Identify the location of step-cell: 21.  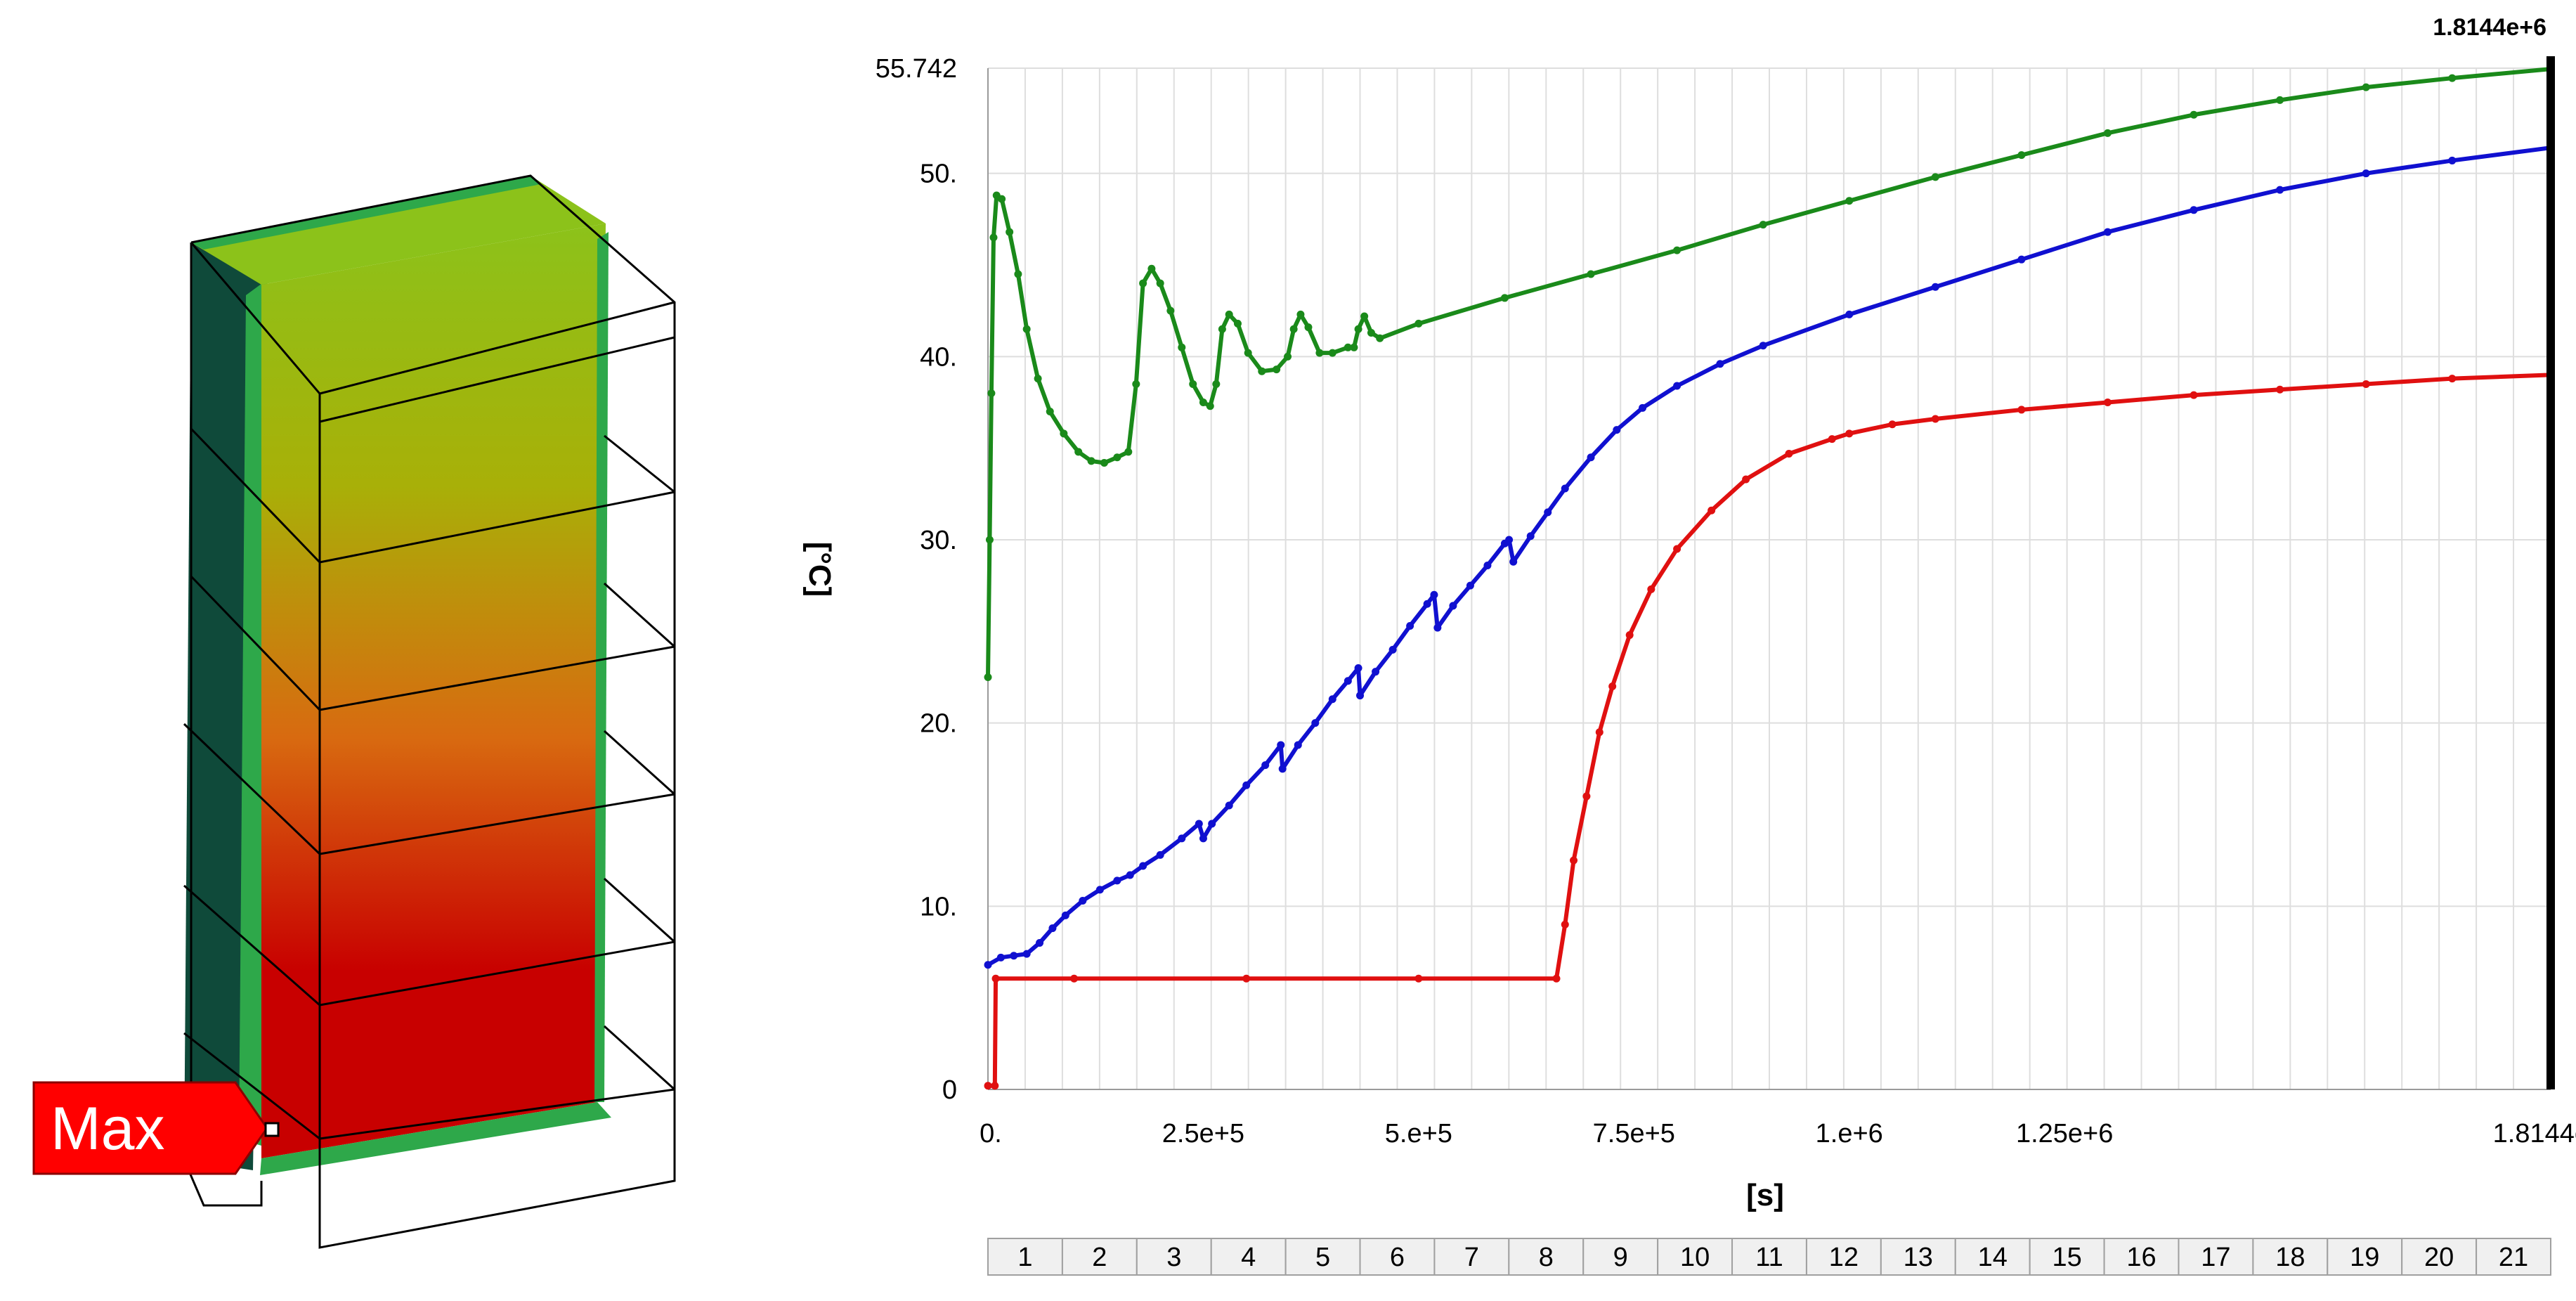
(2513, 1257).